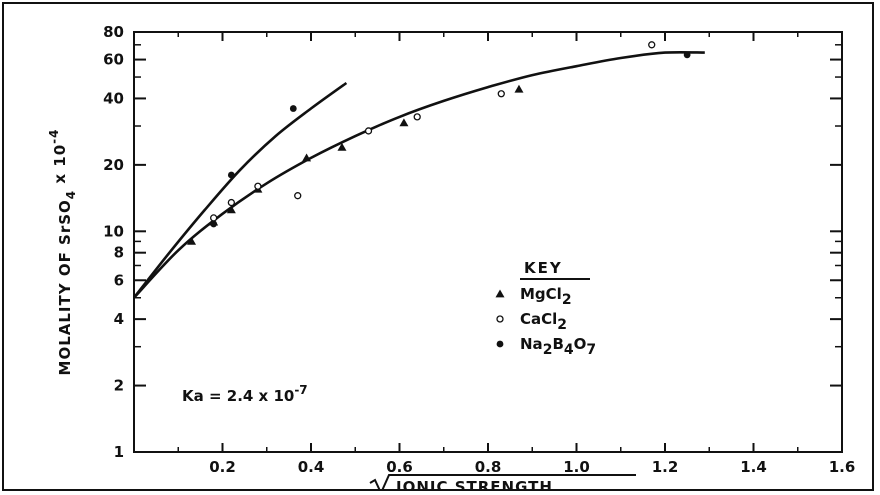 Image resolution: width=880 pixels, height=495 pixels. What do you see at coordinates (665, 467) in the screenshot?
I see `x-tick-label: 1.2` at bounding box center [665, 467].